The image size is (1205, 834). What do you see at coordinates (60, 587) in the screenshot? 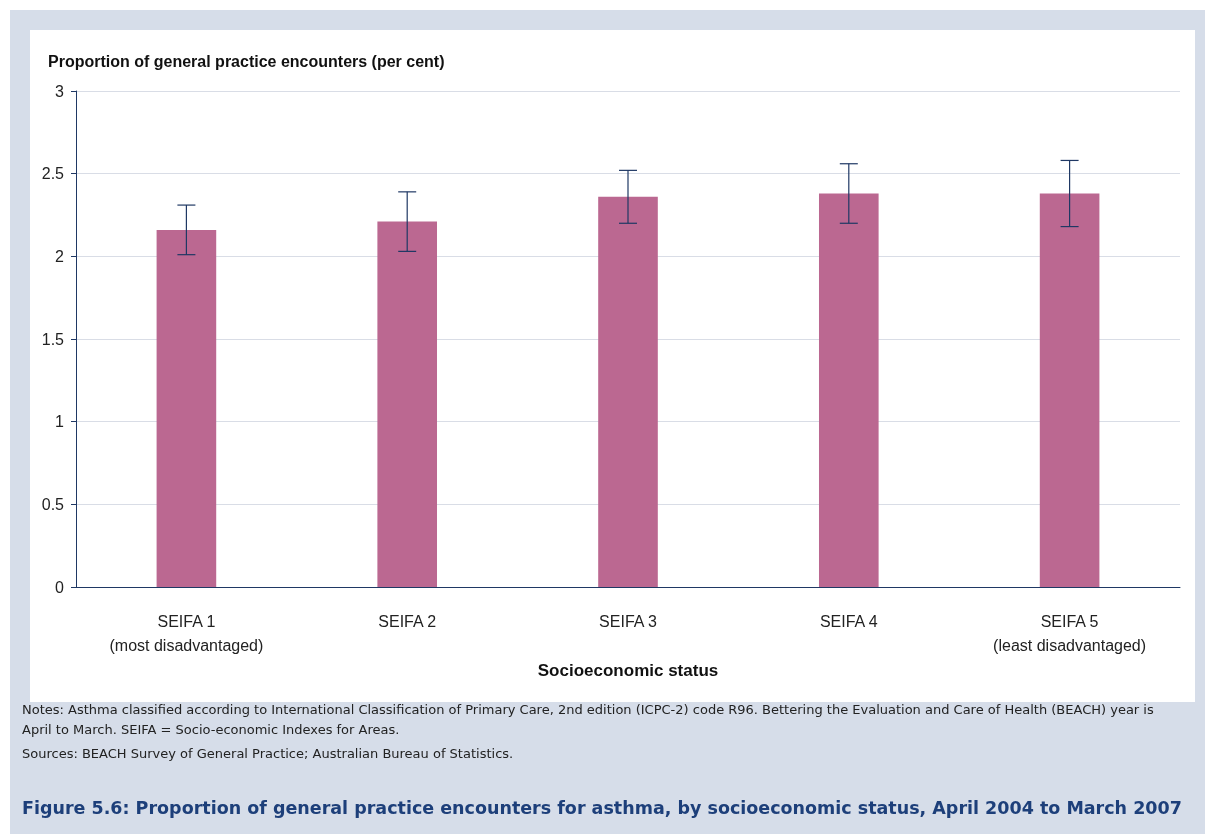
I see `y-tick-label: 0` at bounding box center [60, 587].